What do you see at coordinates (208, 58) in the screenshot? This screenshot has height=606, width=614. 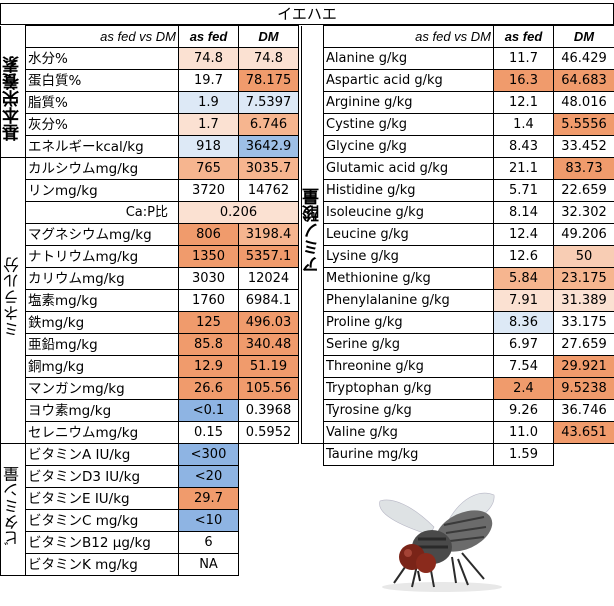 I see `asfed-value: 74.8` at bounding box center [208, 58].